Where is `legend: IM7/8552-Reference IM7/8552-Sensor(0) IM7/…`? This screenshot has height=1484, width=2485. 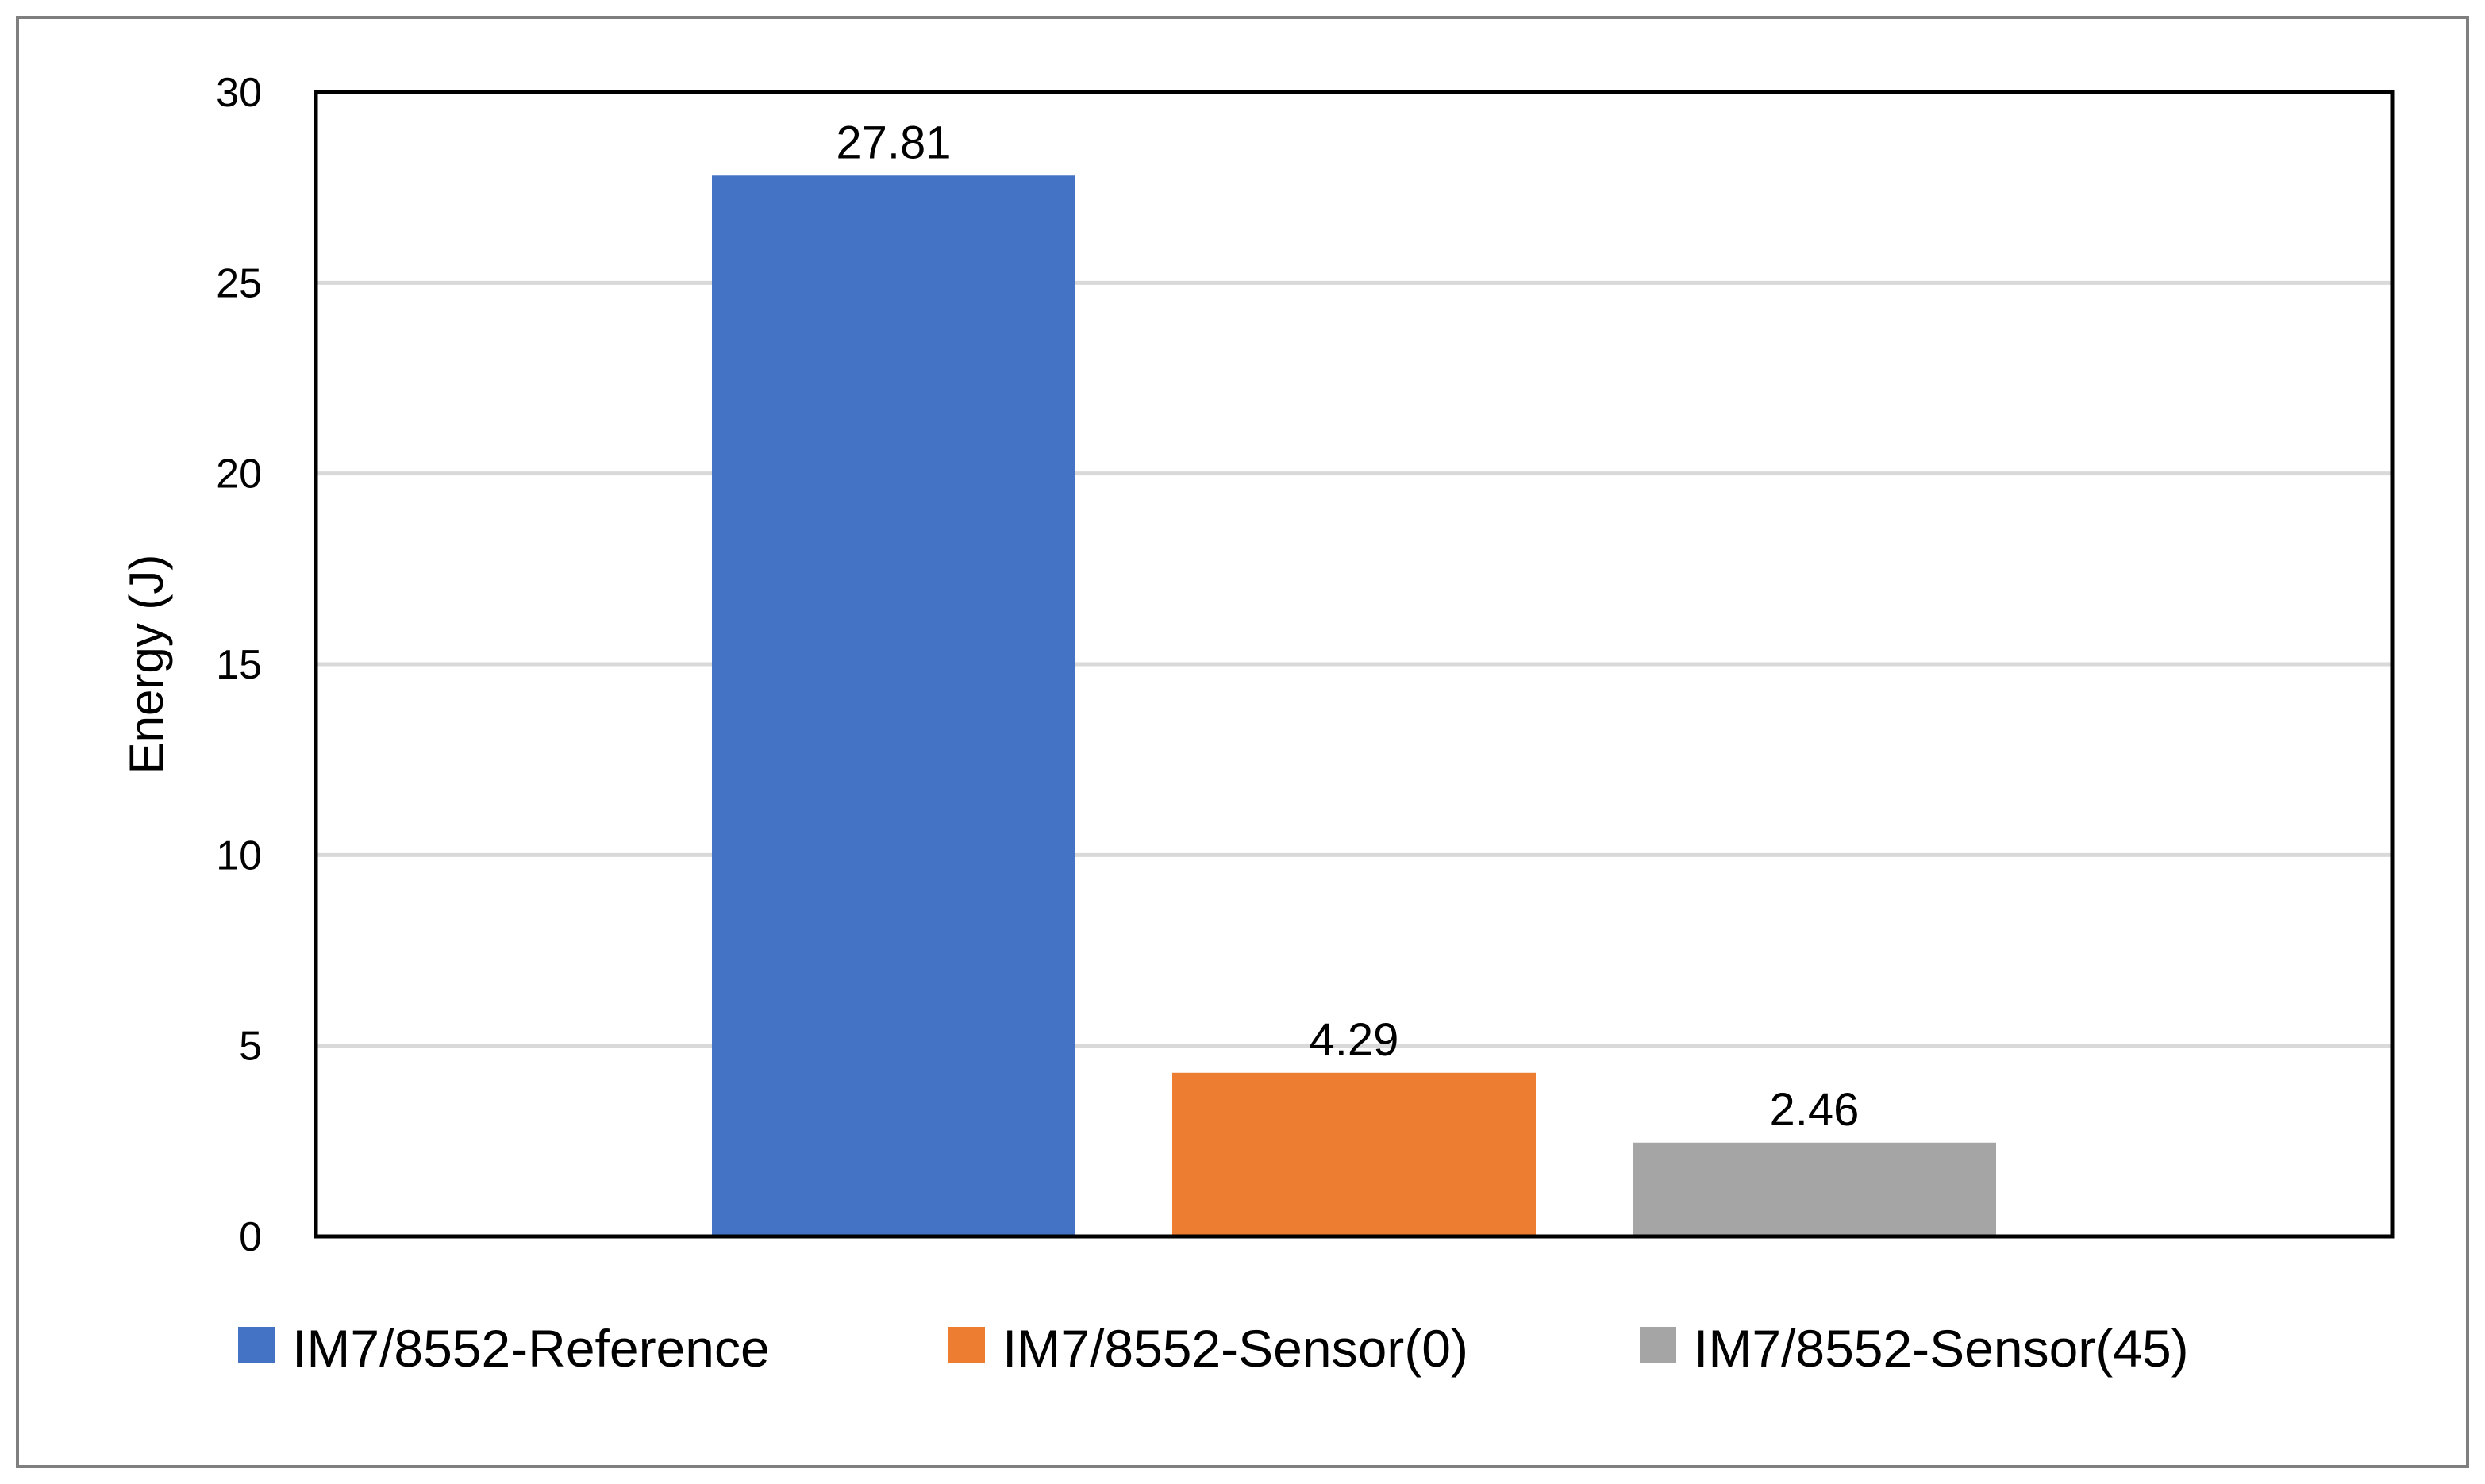 legend: IM7/8552-Reference IM7/8552-Sensor(0) IM7/… is located at coordinates (1213, 1348).